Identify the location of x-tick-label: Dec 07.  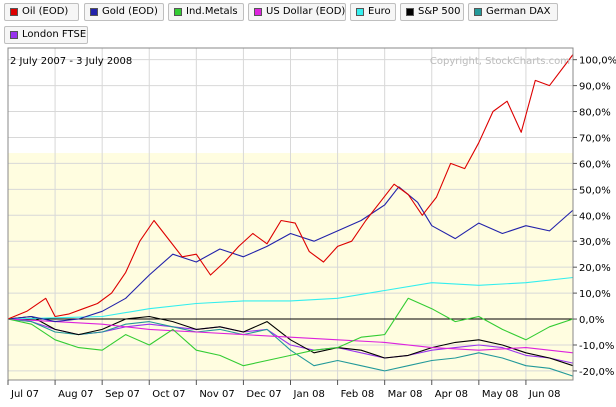
(263, 394).